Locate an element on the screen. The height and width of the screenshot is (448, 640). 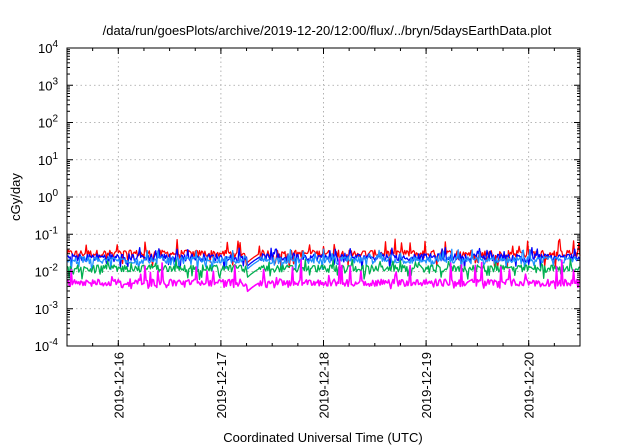
x-tick-label: 2019-12-16 is located at coordinates (118, 385).